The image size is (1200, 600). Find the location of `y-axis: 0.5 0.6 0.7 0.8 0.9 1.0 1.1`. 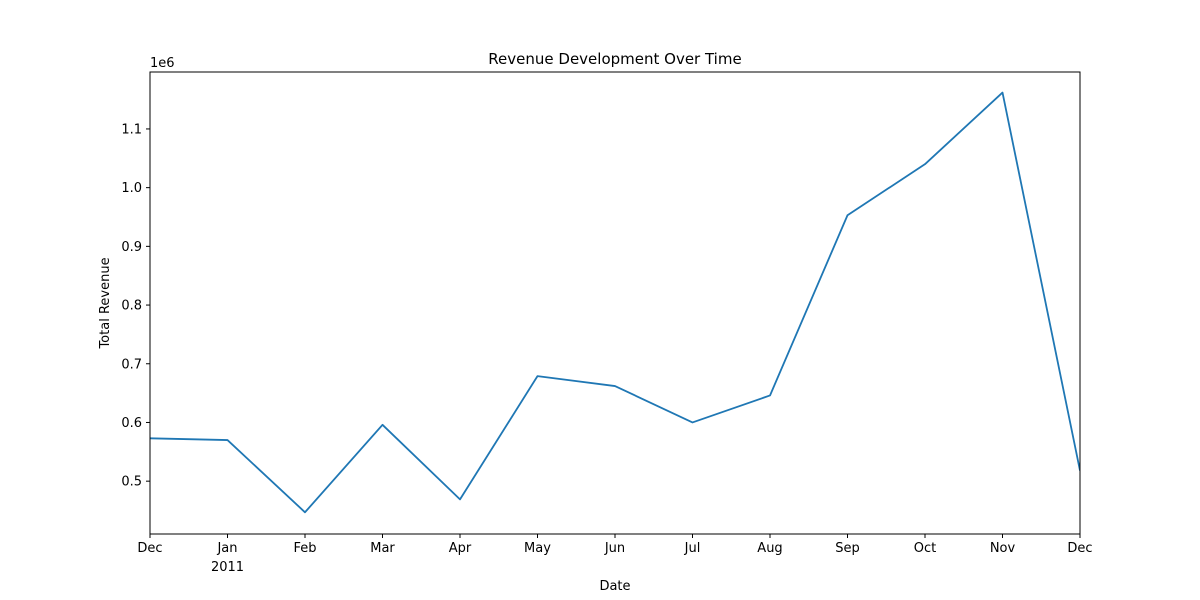

y-axis: 0.5 0.6 0.7 0.8 0.9 1.0 1.1 is located at coordinates (135, 306).